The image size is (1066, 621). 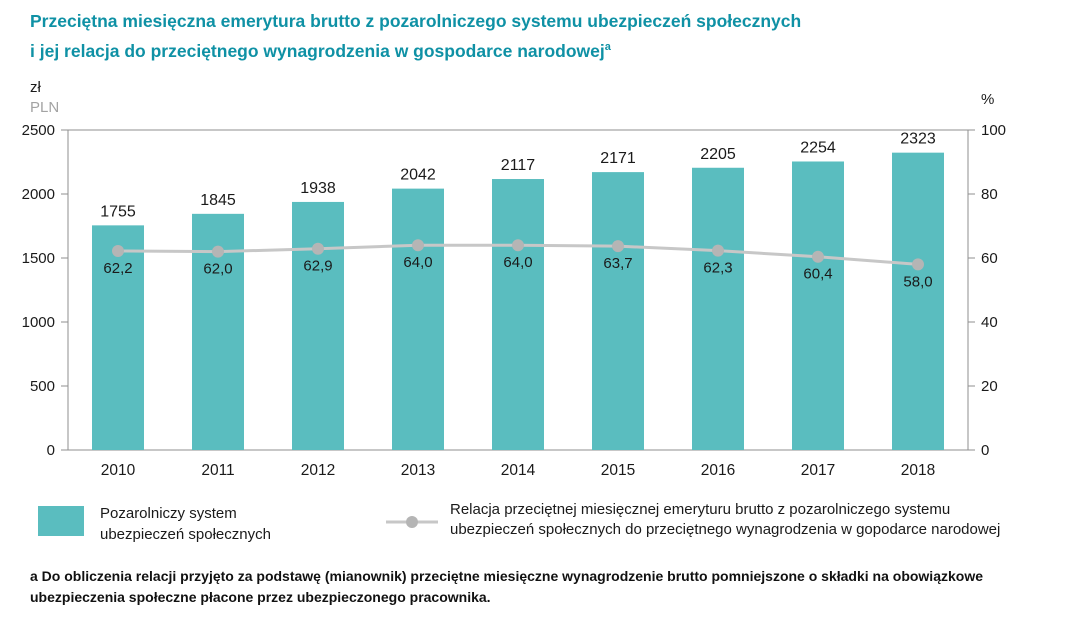 I want to click on line-value-label: 62,2, so click(x=117, y=268).